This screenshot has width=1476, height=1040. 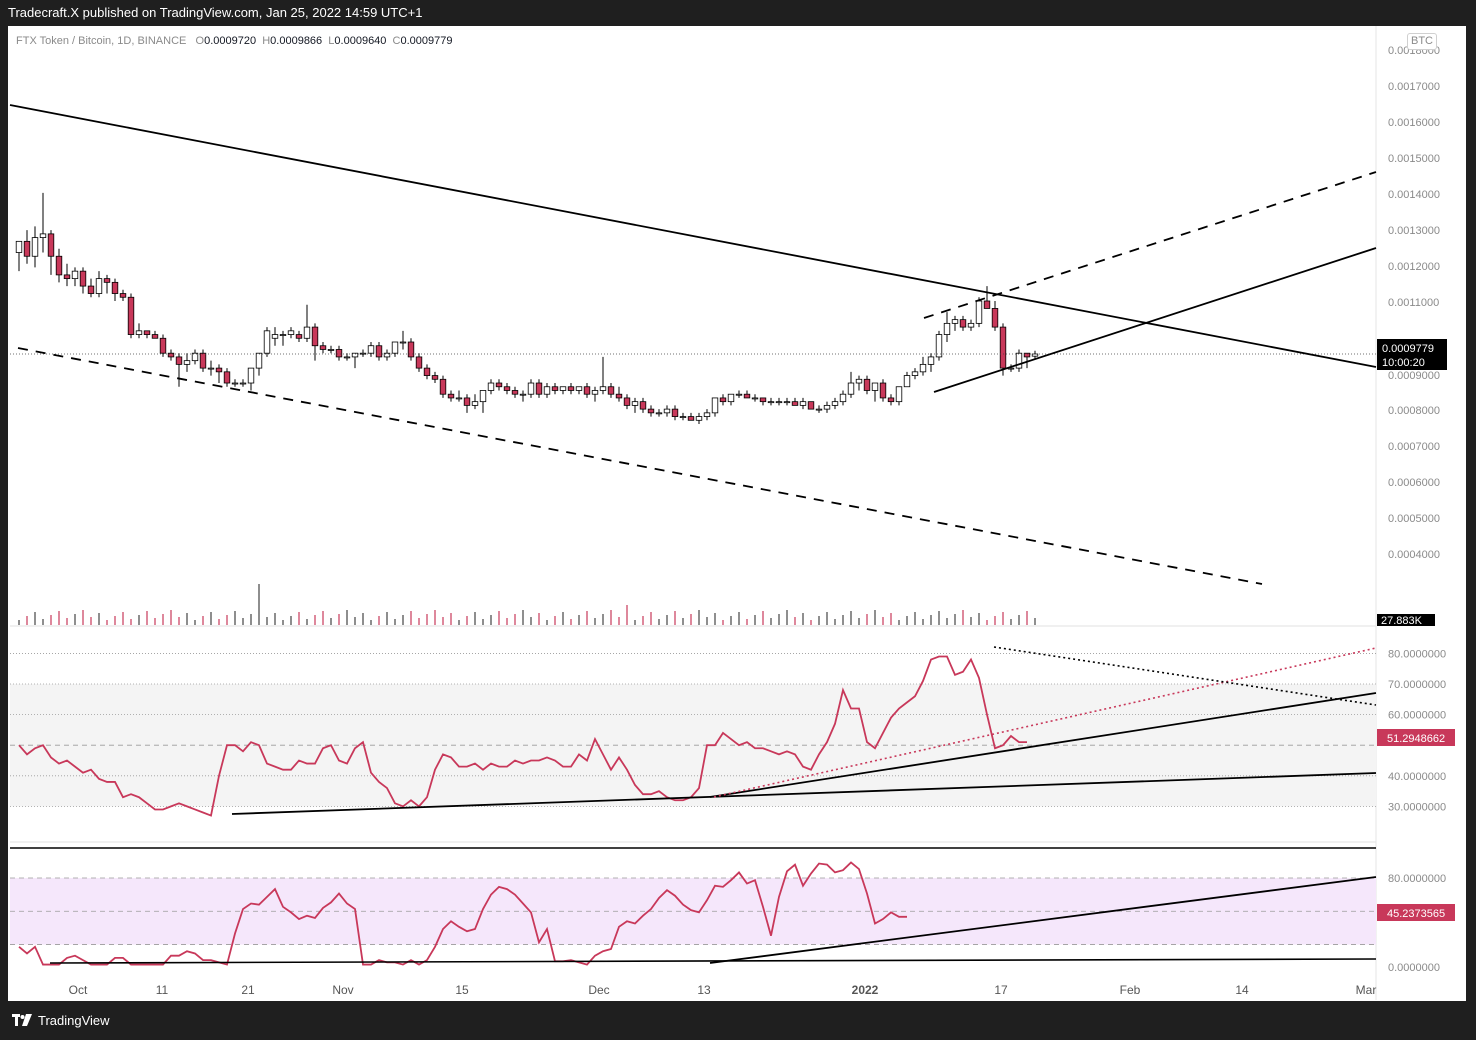 What do you see at coordinates (1242, 990) in the screenshot?
I see `time-axis-label: 14` at bounding box center [1242, 990].